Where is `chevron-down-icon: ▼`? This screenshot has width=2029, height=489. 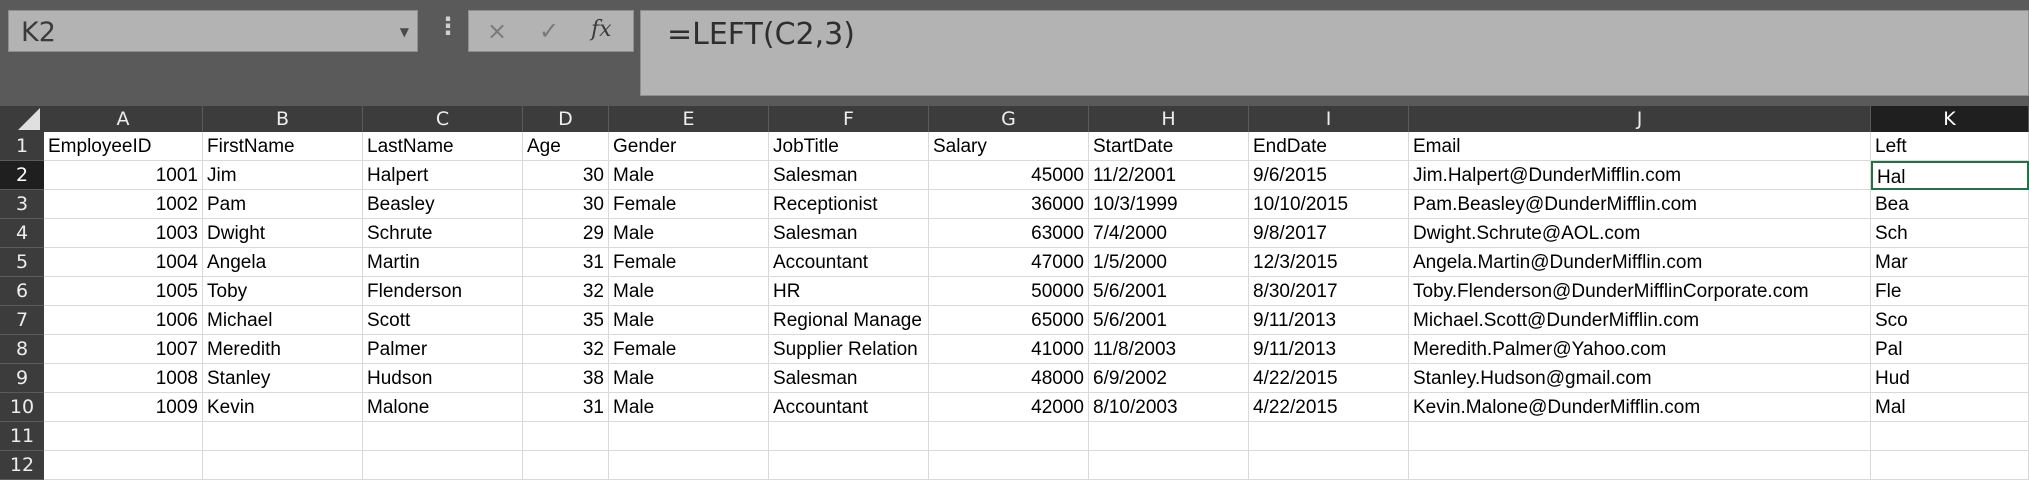 chevron-down-icon: ▼ is located at coordinates (404, 32).